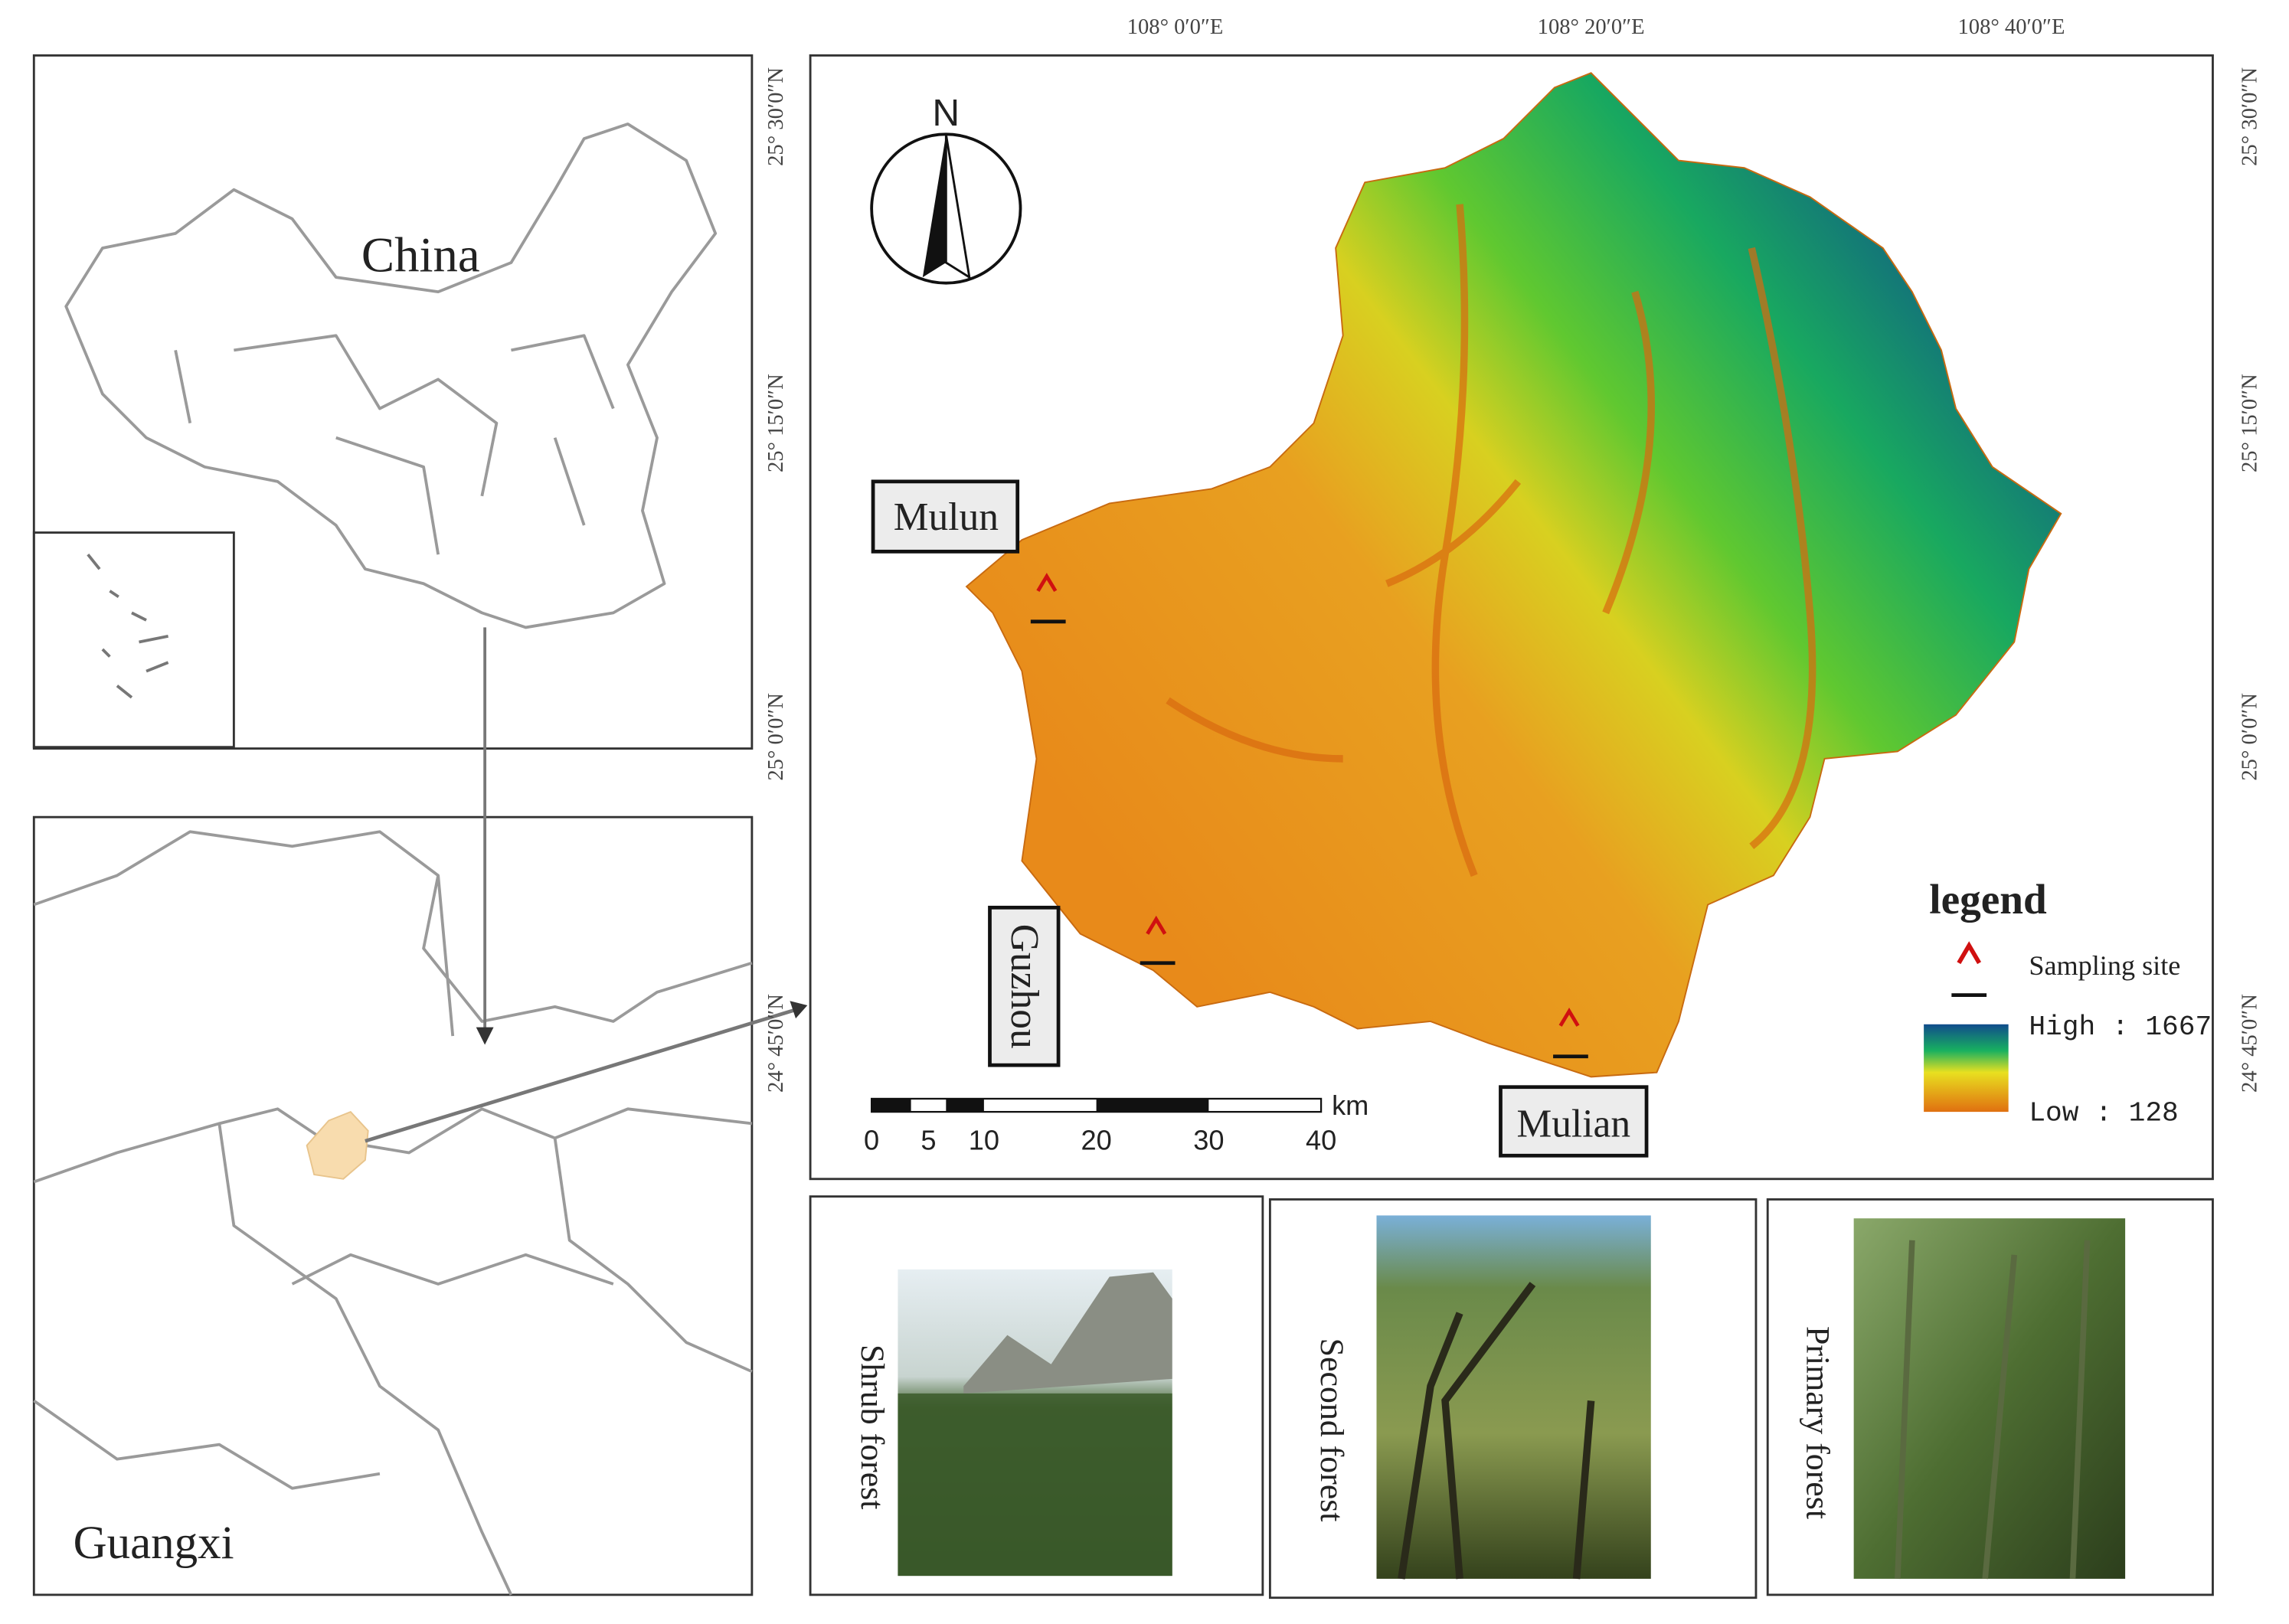  I want to click on compass-label: N, so click(946, 113).